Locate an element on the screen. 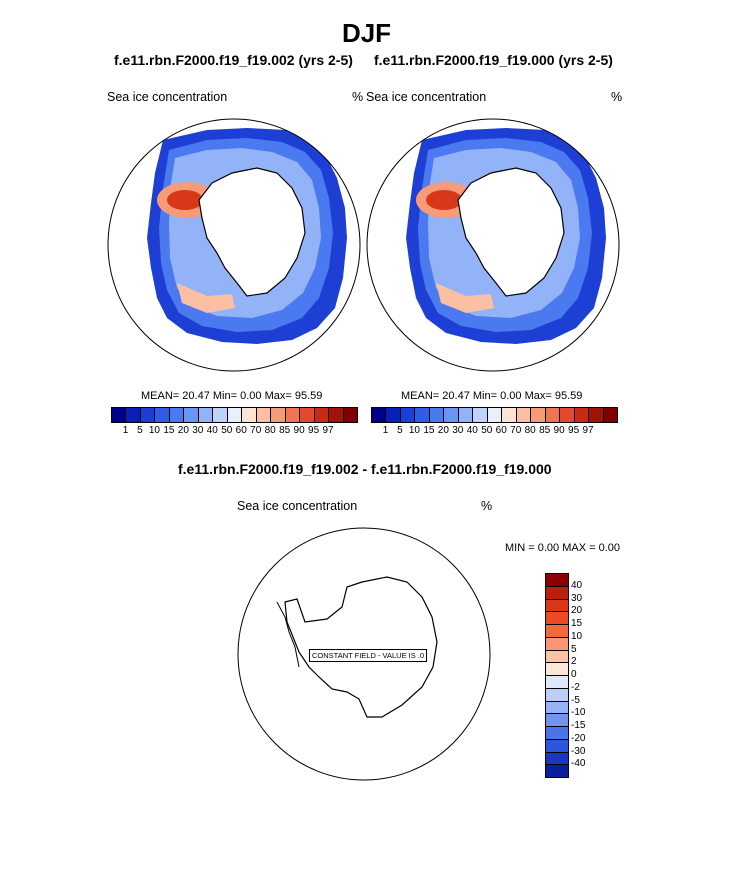 This screenshot has width=733, height=882. panel-2-title: f.e11.rbn.F2000.f19_f19.000 (yrs 2-5) is located at coordinates (493, 60).